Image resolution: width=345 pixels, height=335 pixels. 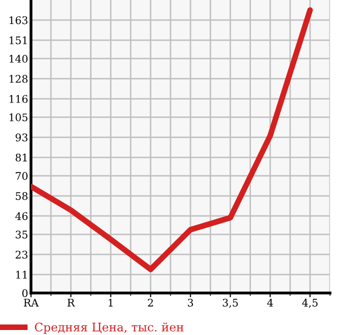 I want to click on x-tick-label: 3,5, so click(x=230, y=303).